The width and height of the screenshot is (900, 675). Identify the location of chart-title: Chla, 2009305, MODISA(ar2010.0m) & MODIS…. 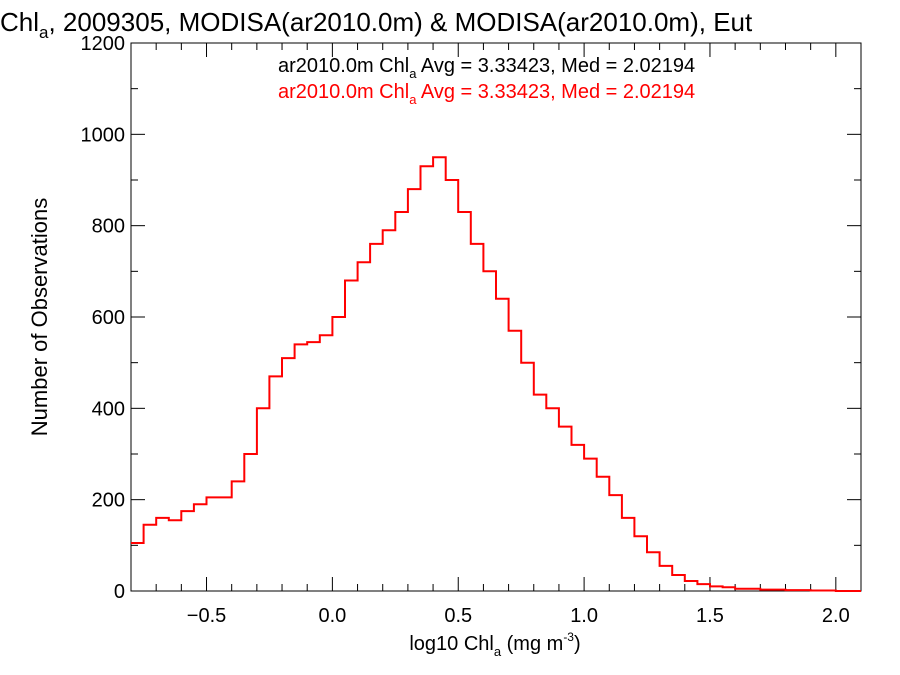
(376, 24).